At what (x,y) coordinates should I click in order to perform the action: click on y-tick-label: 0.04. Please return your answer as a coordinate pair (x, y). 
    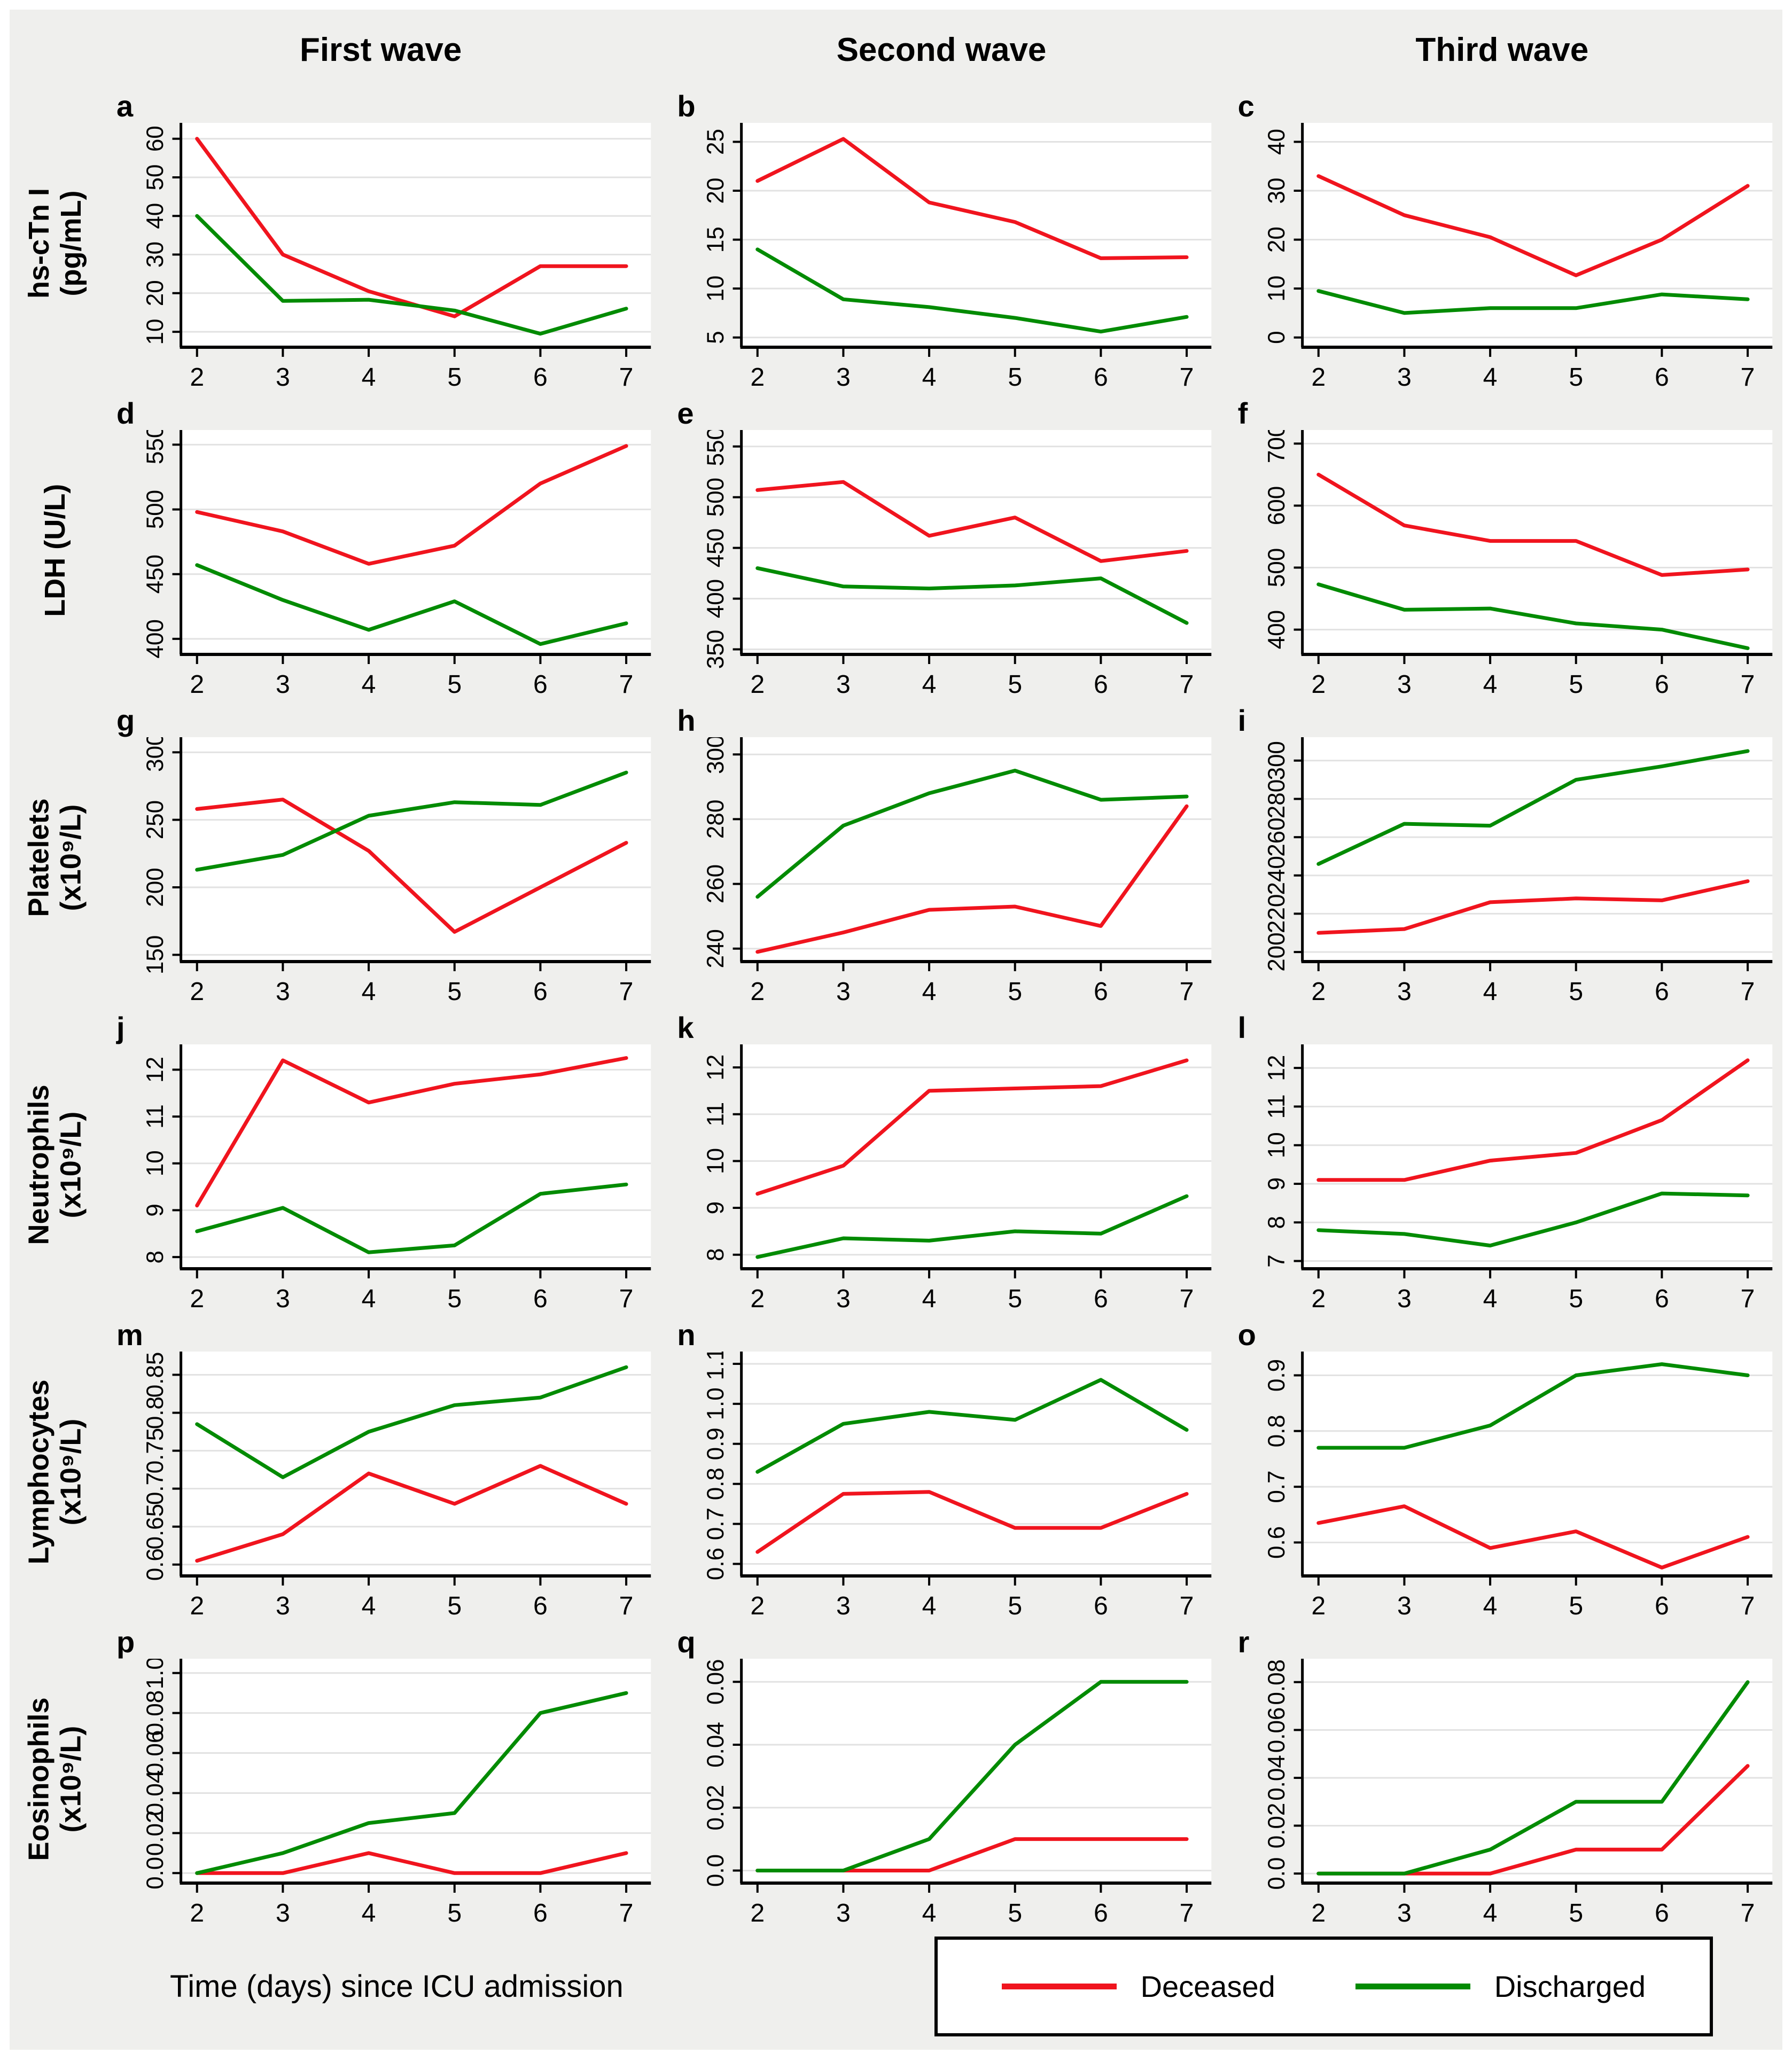
    Looking at the image, I should click on (155, 1793).